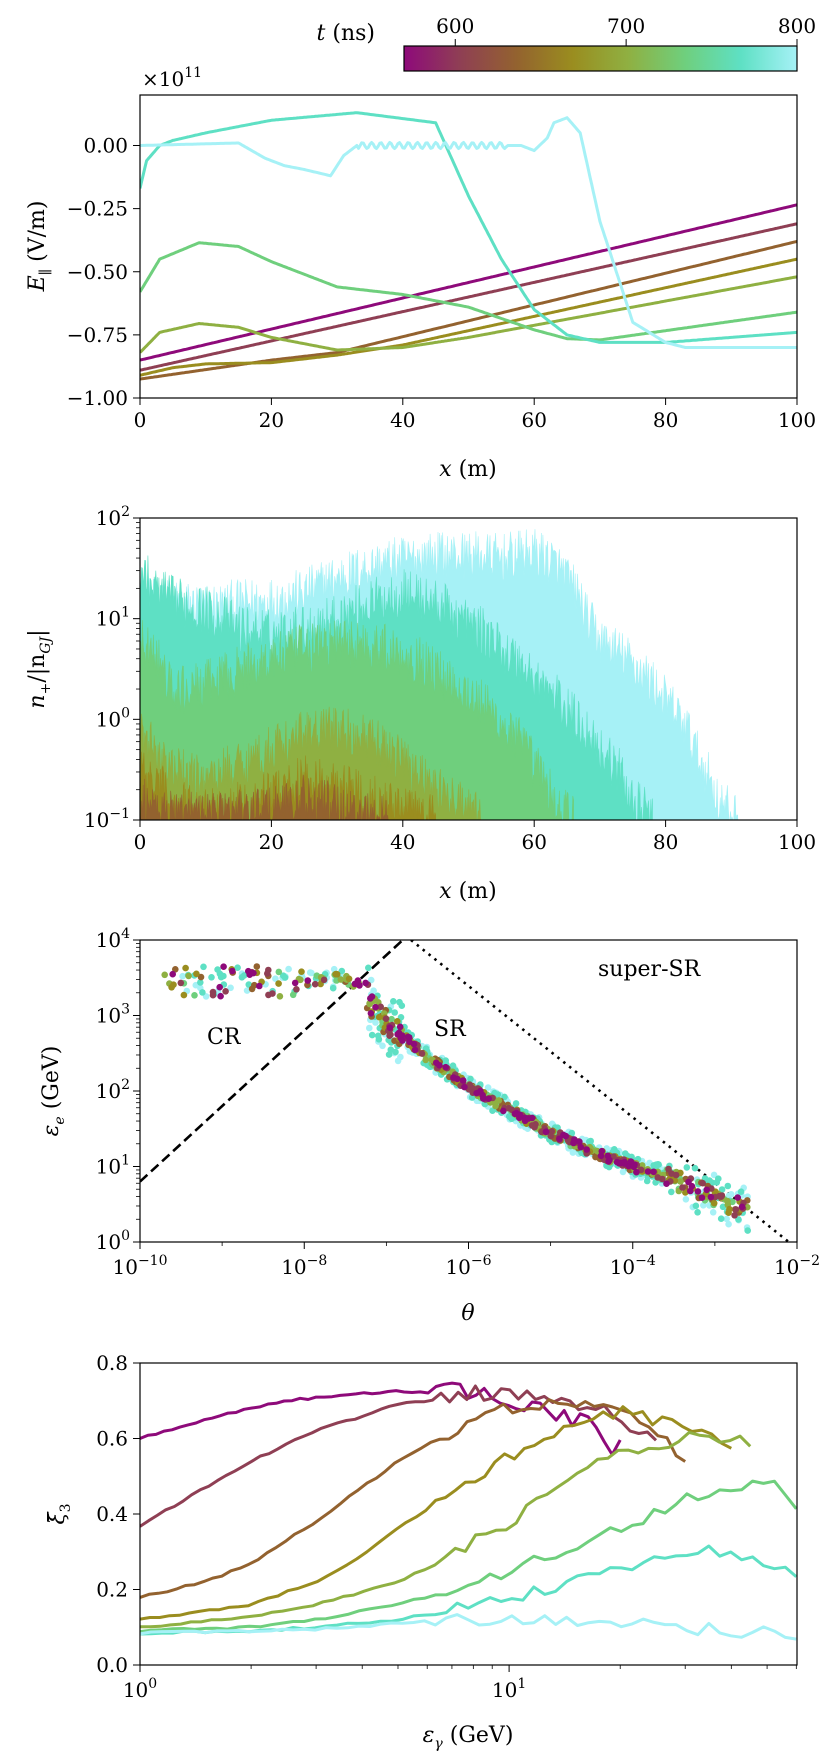 The width and height of the screenshot is (829, 1754). Describe the element at coordinates (39, 247) in the screenshot. I see `panel-1-ylabel: E∥ (V/m)` at that location.